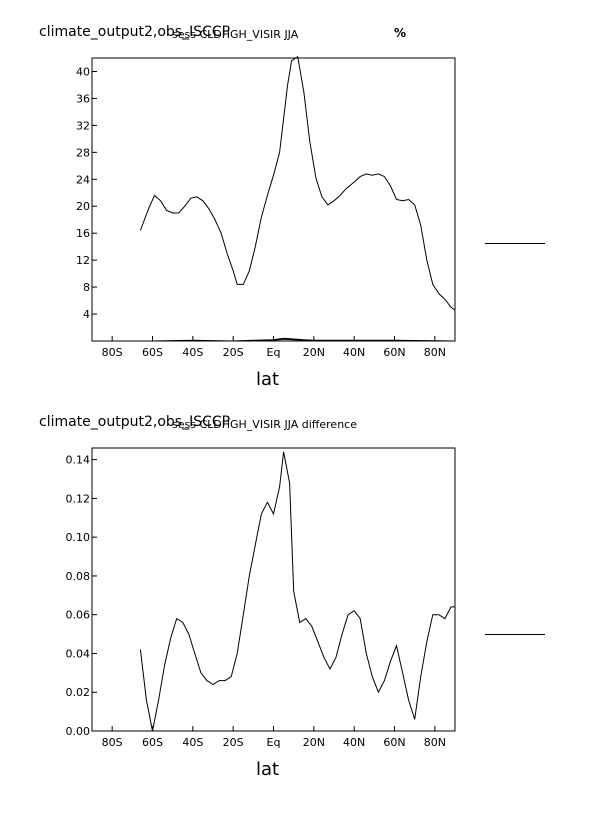 Image resolution: width=606 pixels, height=814 pixels. I want to click on chart1-ytick-label: 36, so click(83, 98).